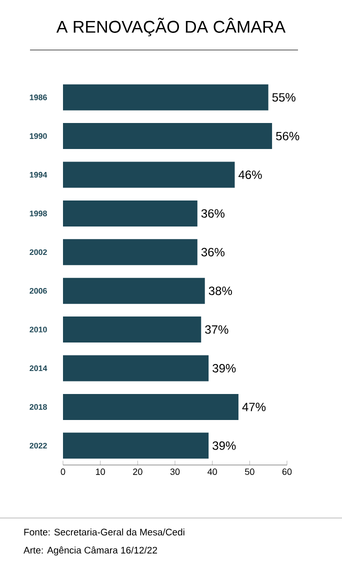 This screenshot has width=342, height=562. Describe the element at coordinates (38, 213) in the screenshot. I see `y-tick-label: 1998` at that location.